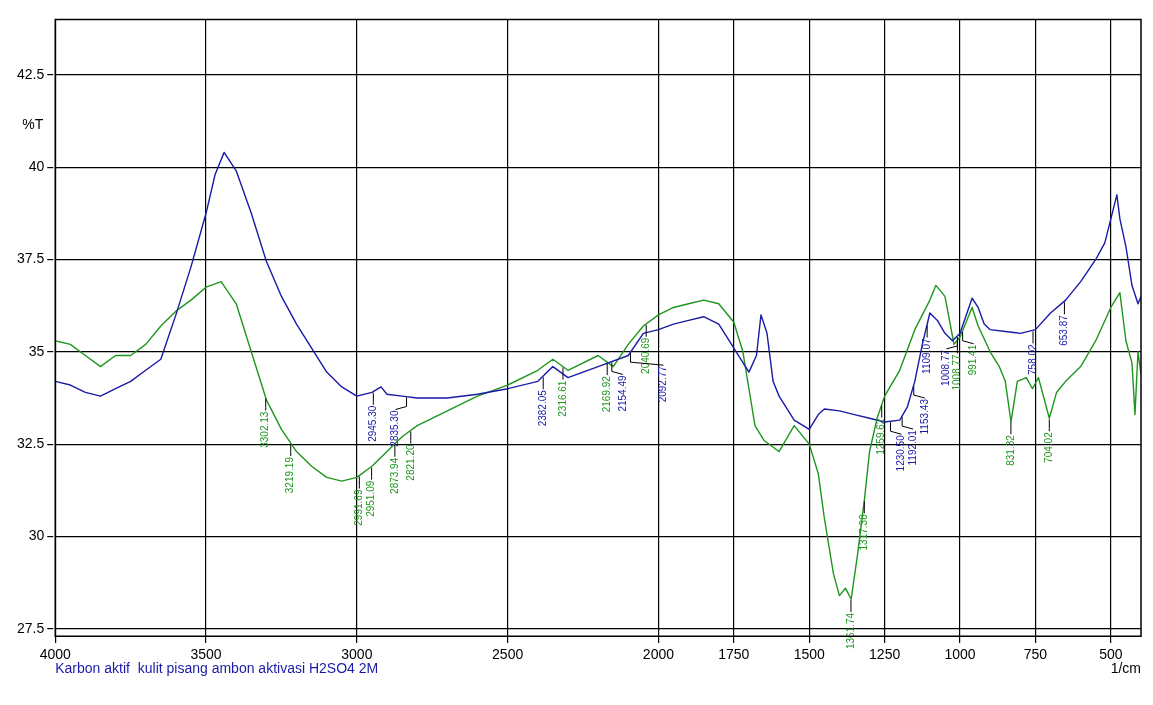 The height and width of the screenshot is (705, 1153). Describe the element at coordinates (734, 654) in the screenshot. I see `x-tick-label: 1750` at that location.